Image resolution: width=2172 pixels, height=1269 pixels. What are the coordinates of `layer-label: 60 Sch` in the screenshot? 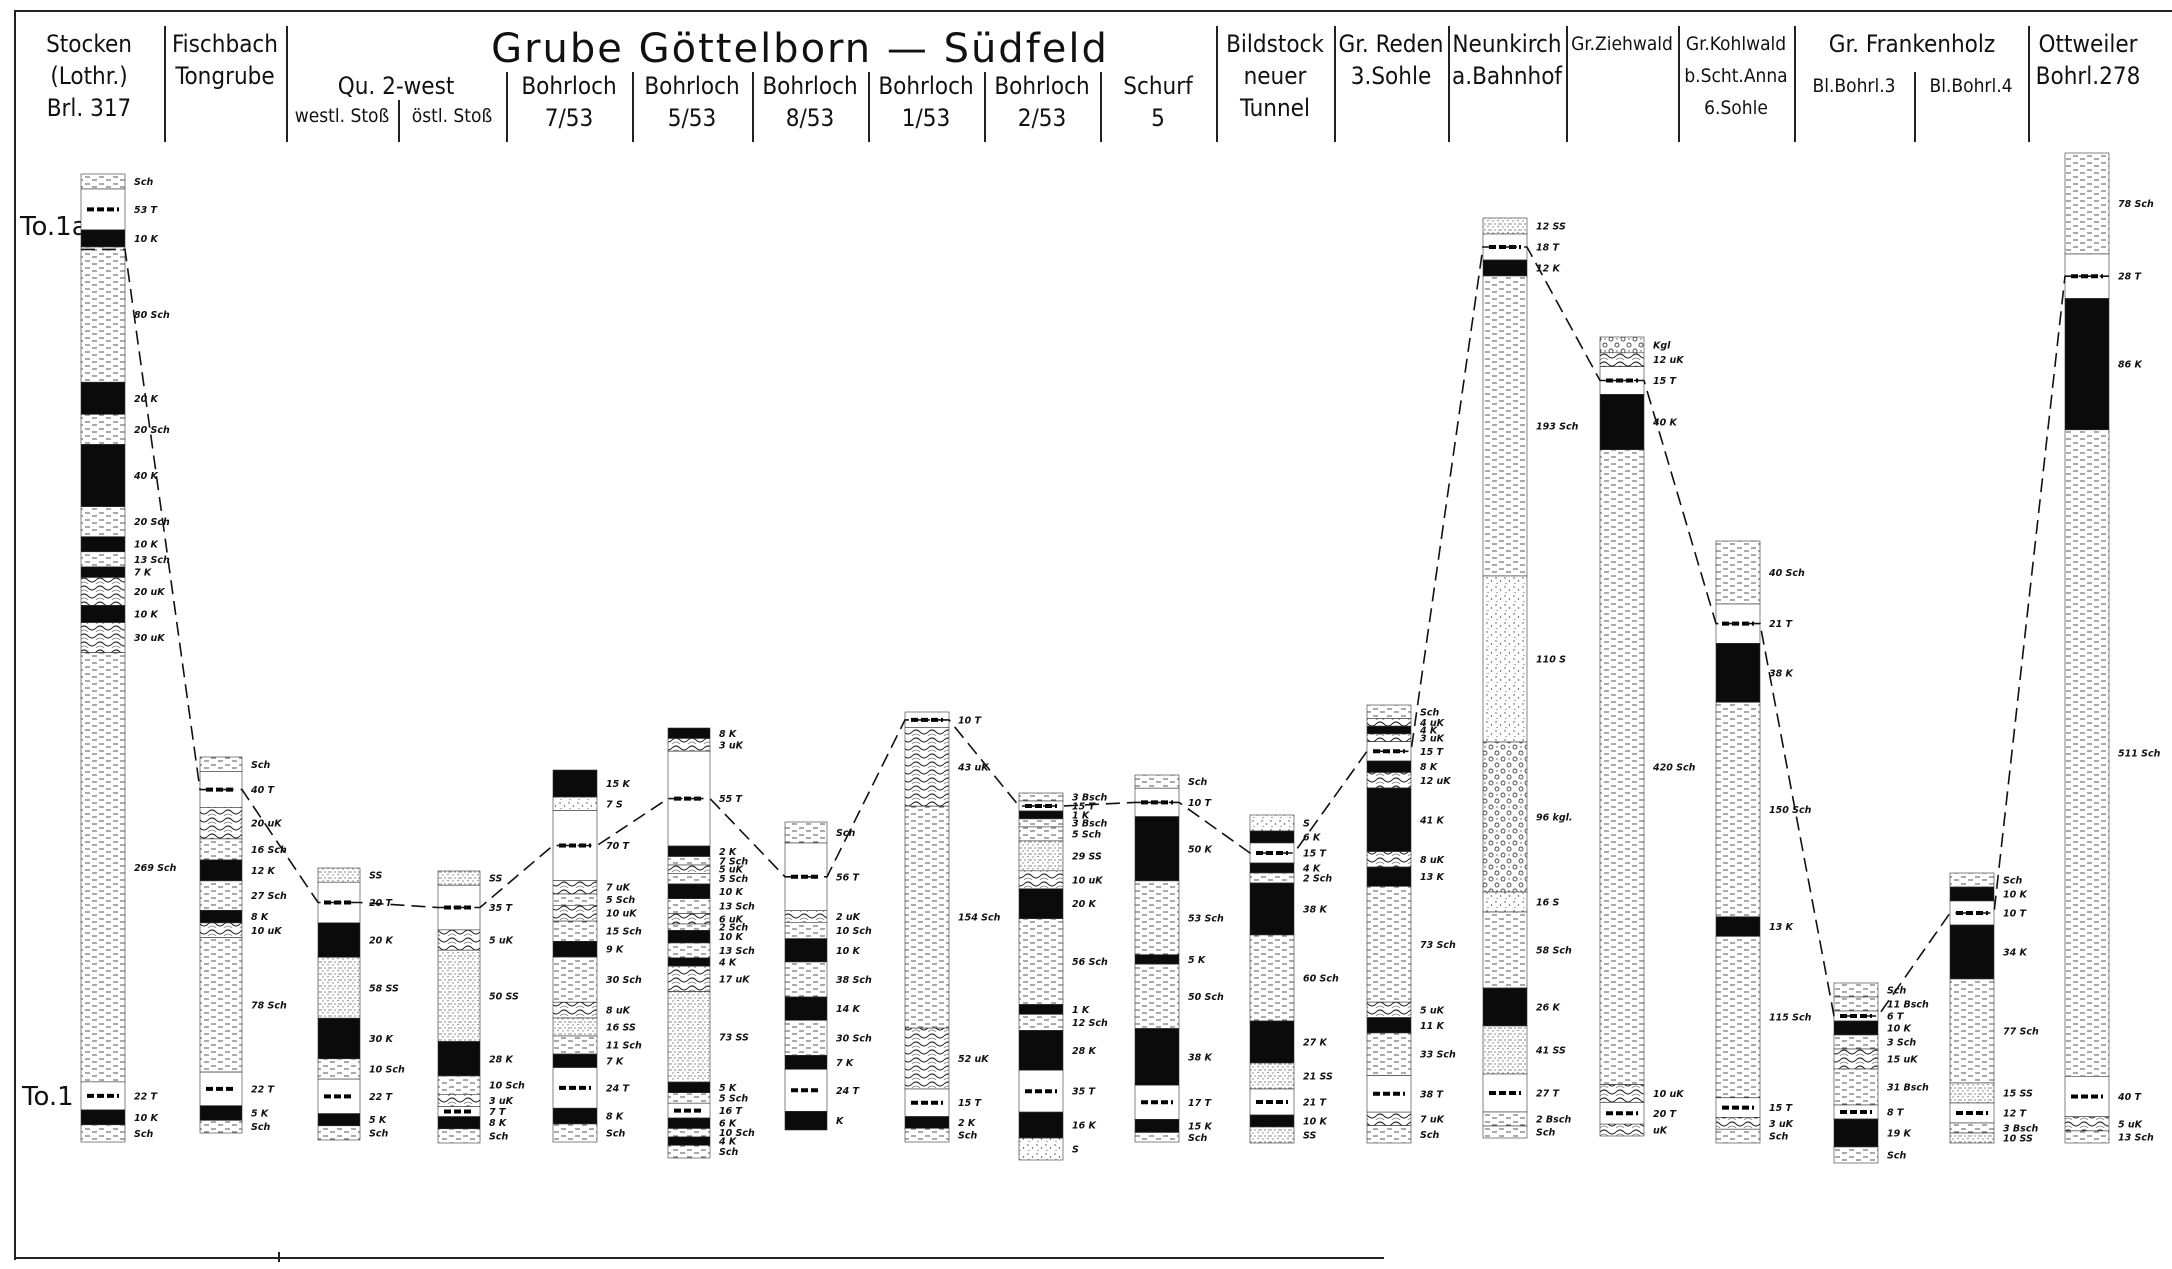 It's located at (1321, 979).